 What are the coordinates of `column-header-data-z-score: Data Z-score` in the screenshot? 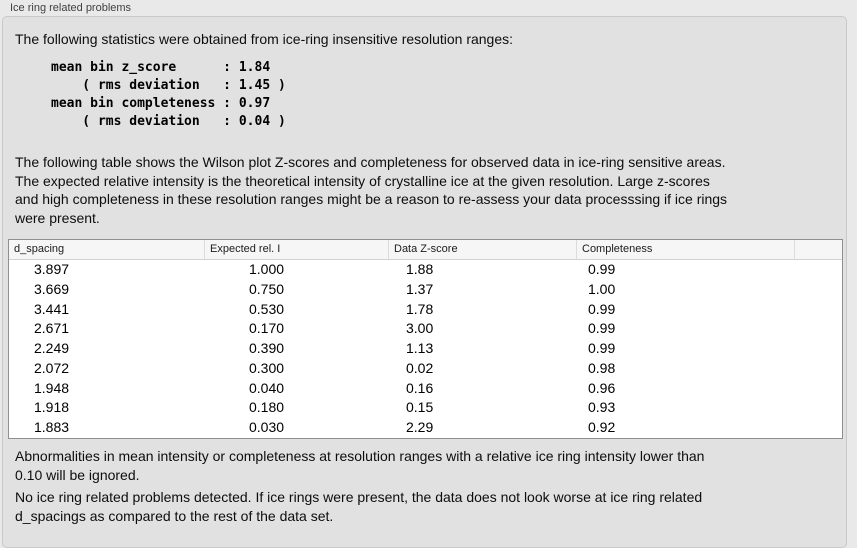 It's located at (482, 249).